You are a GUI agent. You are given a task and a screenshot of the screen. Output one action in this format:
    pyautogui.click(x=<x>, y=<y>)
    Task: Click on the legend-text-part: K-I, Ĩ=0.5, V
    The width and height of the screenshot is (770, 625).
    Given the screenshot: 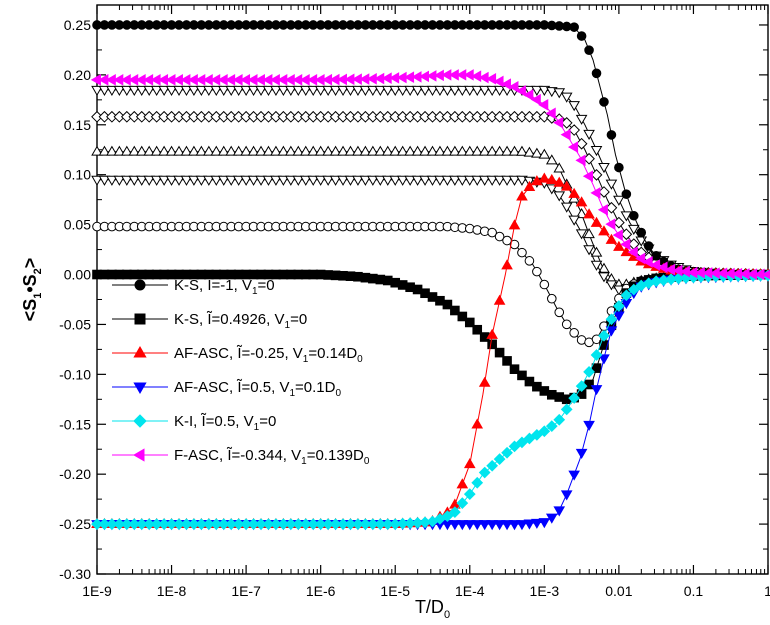 What is the action you would take?
    pyautogui.click(x=214, y=421)
    